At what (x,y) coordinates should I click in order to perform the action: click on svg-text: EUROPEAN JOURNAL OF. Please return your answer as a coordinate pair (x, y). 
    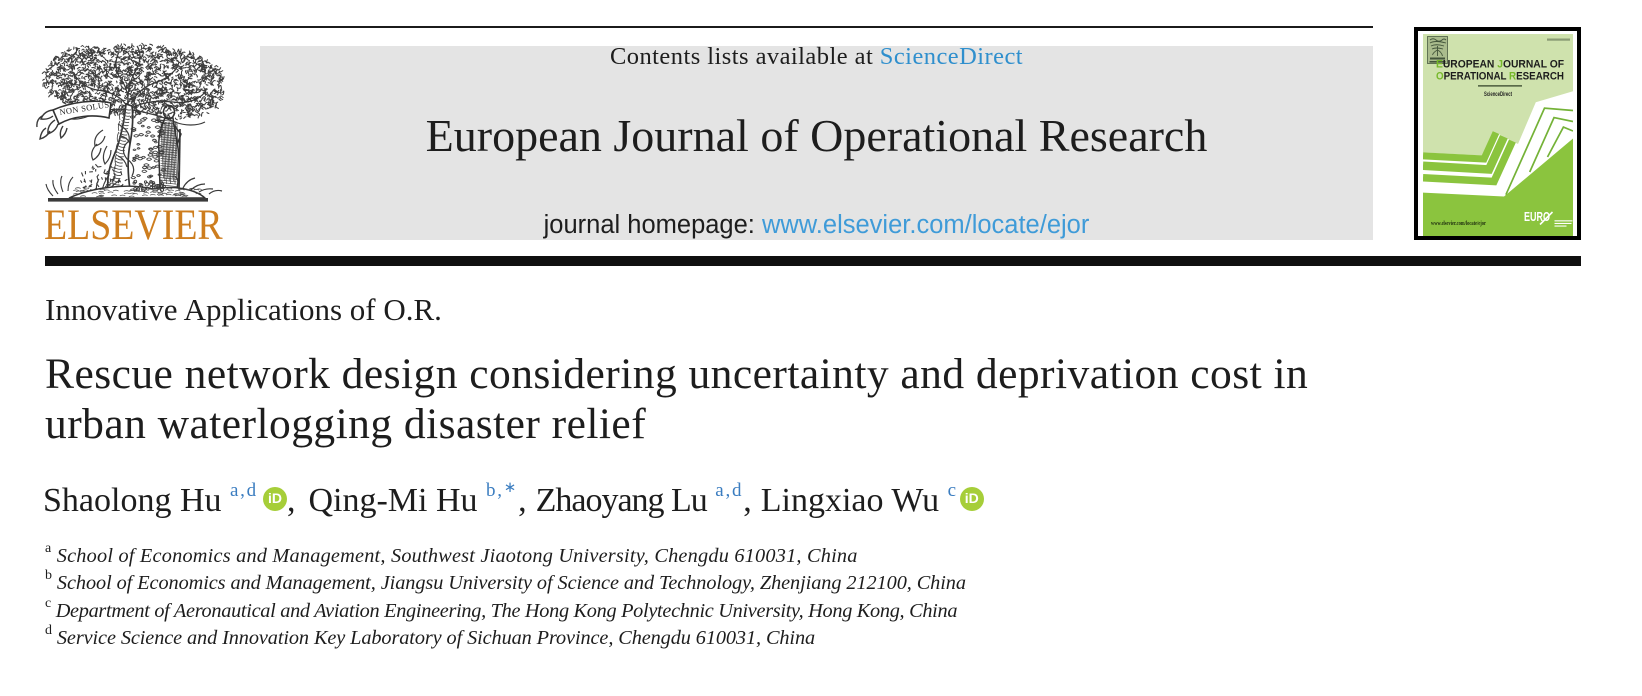
    Looking at the image, I should click on (1500, 65).